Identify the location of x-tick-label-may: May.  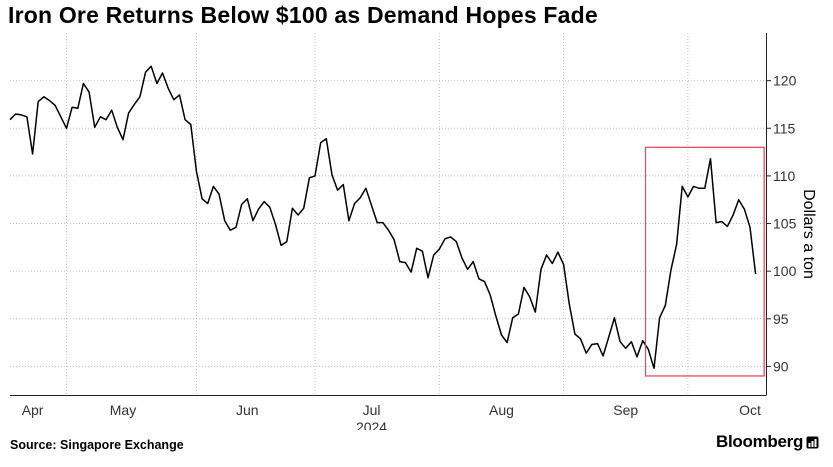
(123, 410).